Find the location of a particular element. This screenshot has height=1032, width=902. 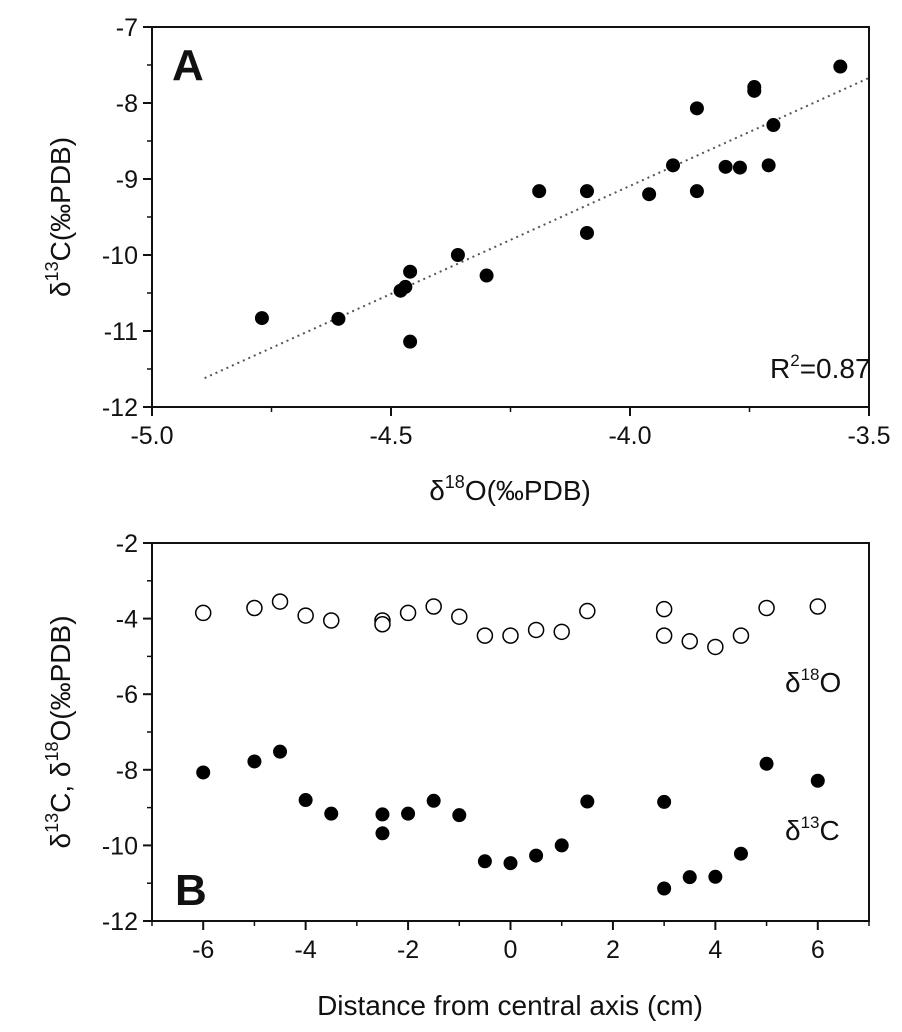

y-tick-label: -6 is located at coordinates (127, 695).